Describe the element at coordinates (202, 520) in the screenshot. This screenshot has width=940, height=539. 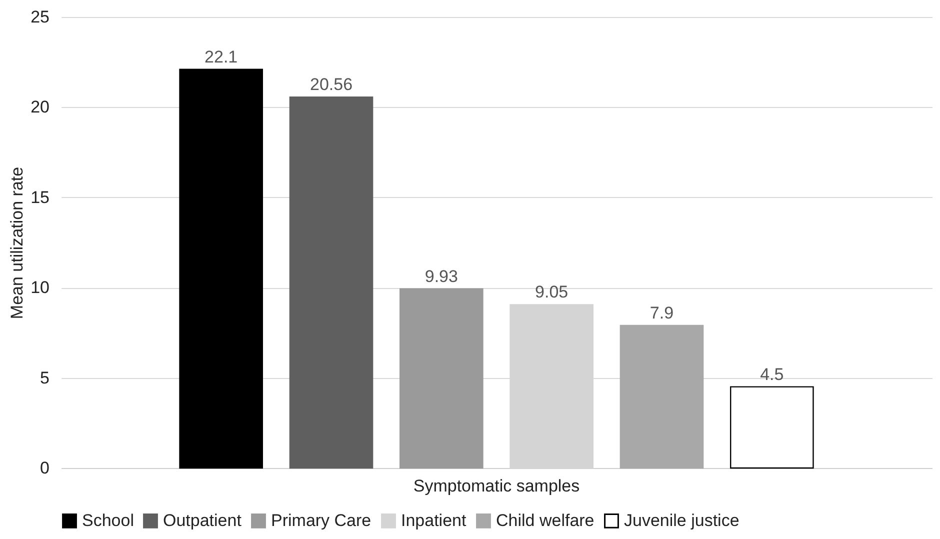
I see `legend-label: Outpatient` at that location.